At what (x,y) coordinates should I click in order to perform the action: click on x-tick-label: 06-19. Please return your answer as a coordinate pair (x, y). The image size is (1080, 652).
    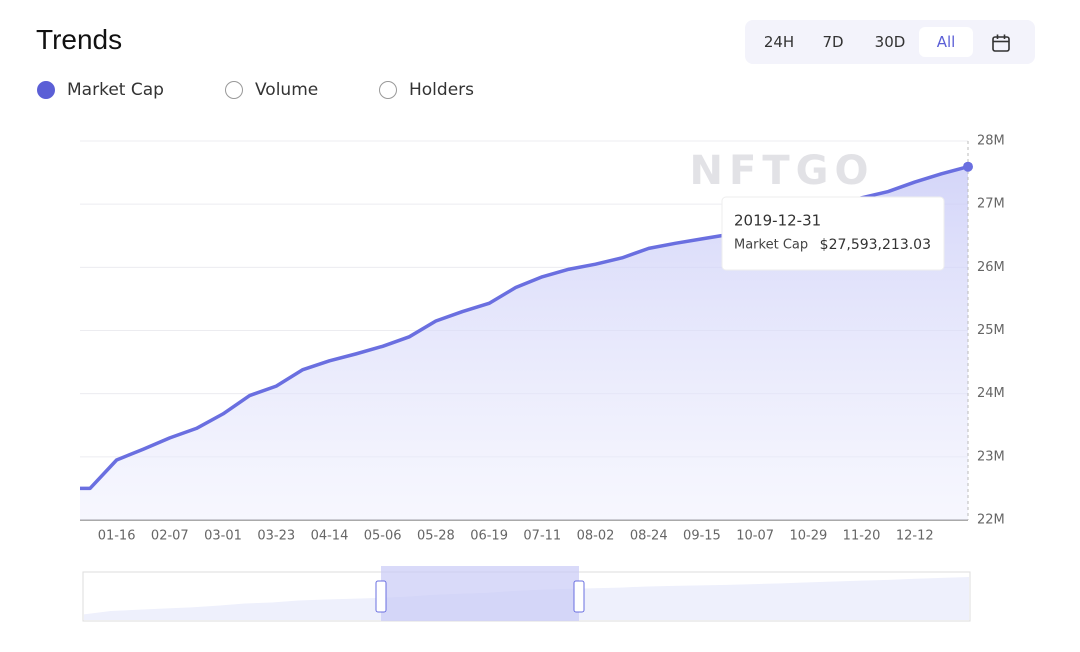
    Looking at the image, I should click on (489, 536).